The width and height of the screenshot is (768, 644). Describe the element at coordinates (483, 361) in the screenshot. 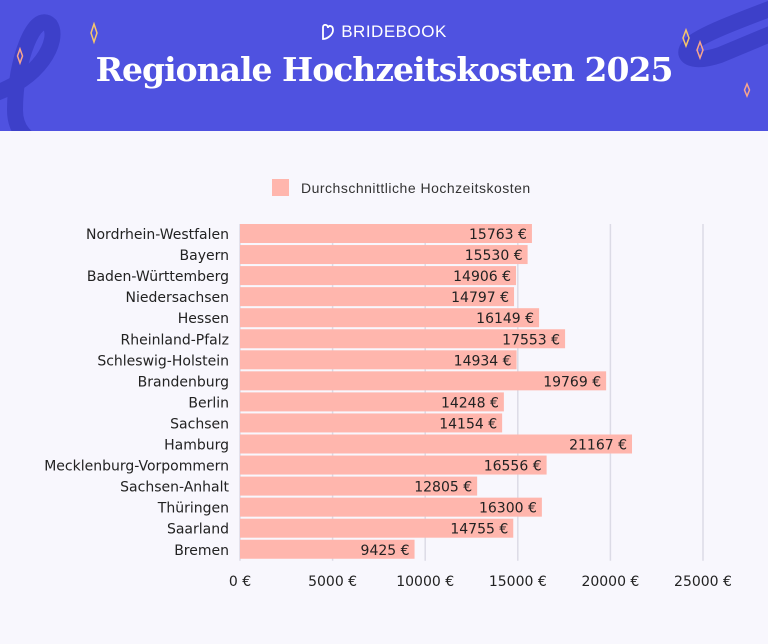

I see `data-label: 14934 €` at that location.